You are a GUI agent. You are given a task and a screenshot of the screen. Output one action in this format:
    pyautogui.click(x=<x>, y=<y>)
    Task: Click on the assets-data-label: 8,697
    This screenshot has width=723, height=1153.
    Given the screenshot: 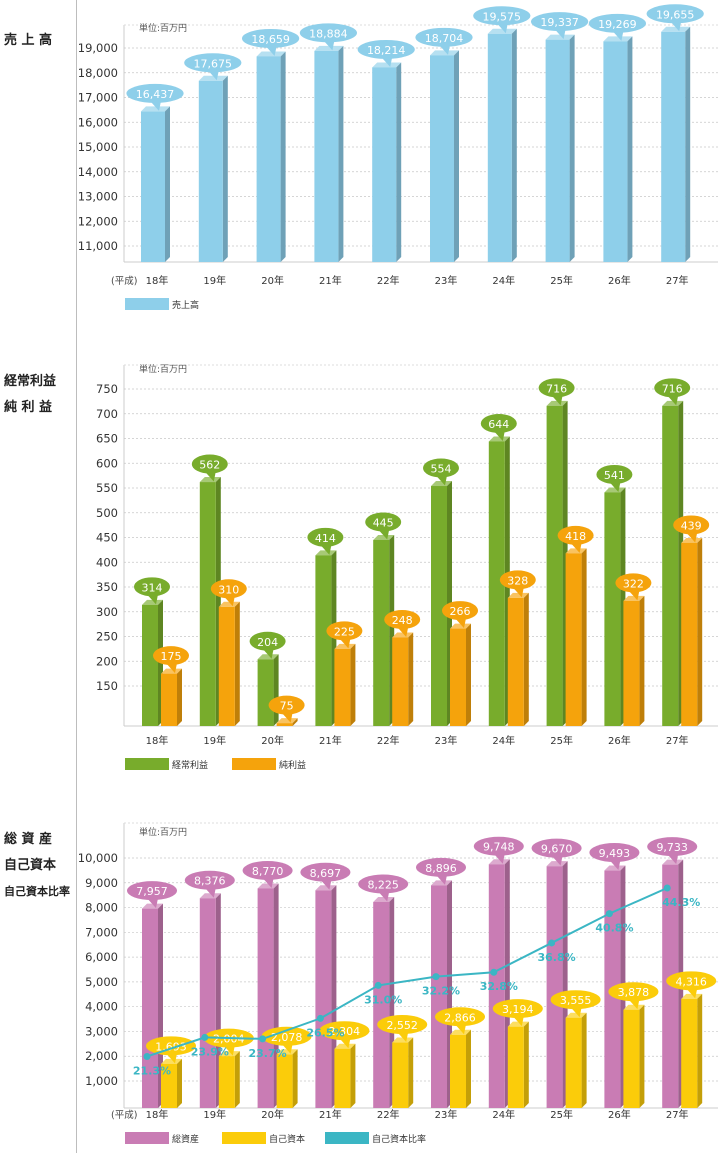 What is the action you would take?
    pyautogui.click(x=326, y=873)
    